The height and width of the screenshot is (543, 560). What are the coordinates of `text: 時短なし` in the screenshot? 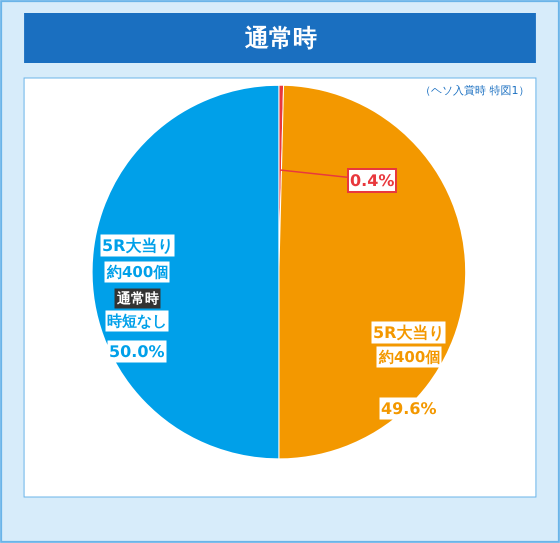 It's located at (137, 321).